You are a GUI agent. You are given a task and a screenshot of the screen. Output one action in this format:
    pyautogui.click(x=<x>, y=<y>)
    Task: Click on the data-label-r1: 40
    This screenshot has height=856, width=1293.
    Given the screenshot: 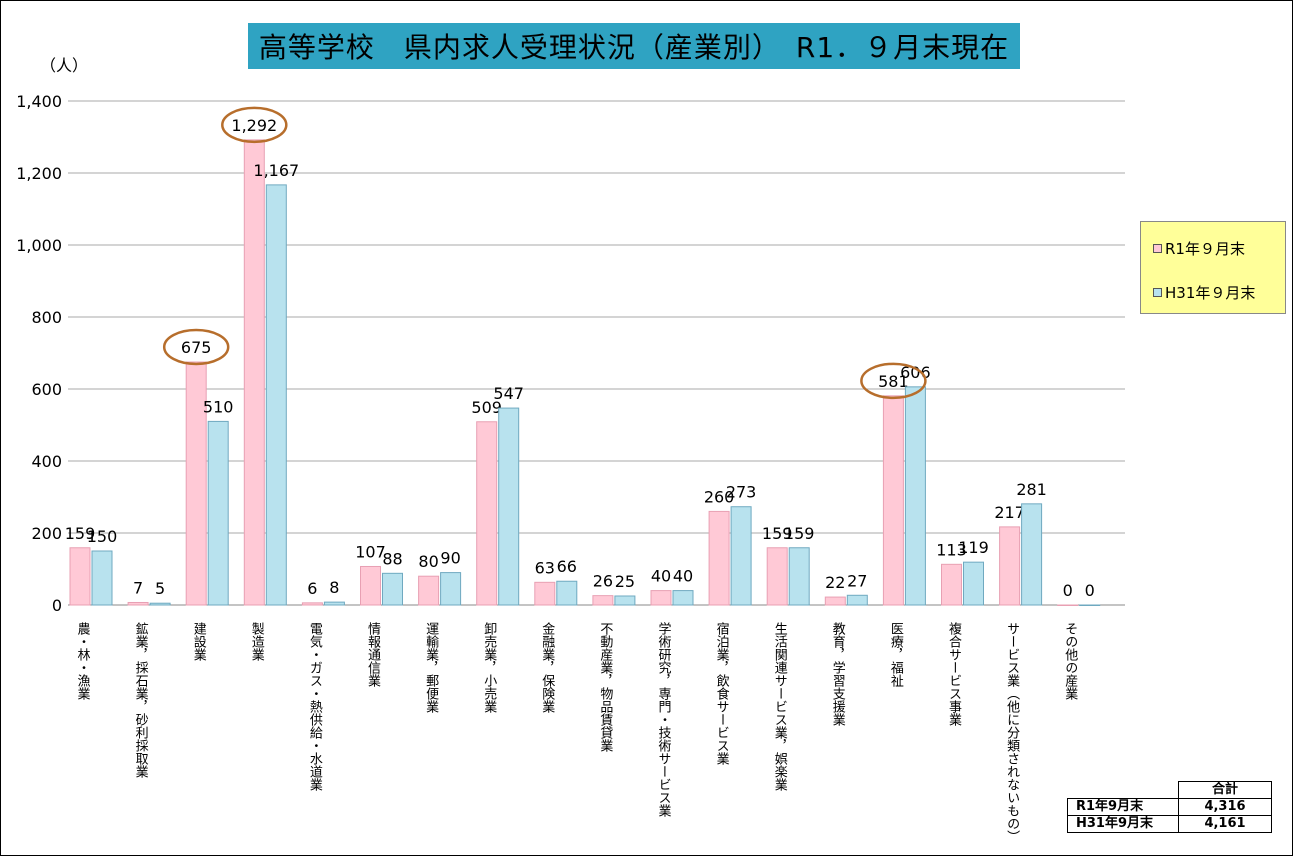 What is the action you would take?
    pyautogui.click(x=661, y=576)
    